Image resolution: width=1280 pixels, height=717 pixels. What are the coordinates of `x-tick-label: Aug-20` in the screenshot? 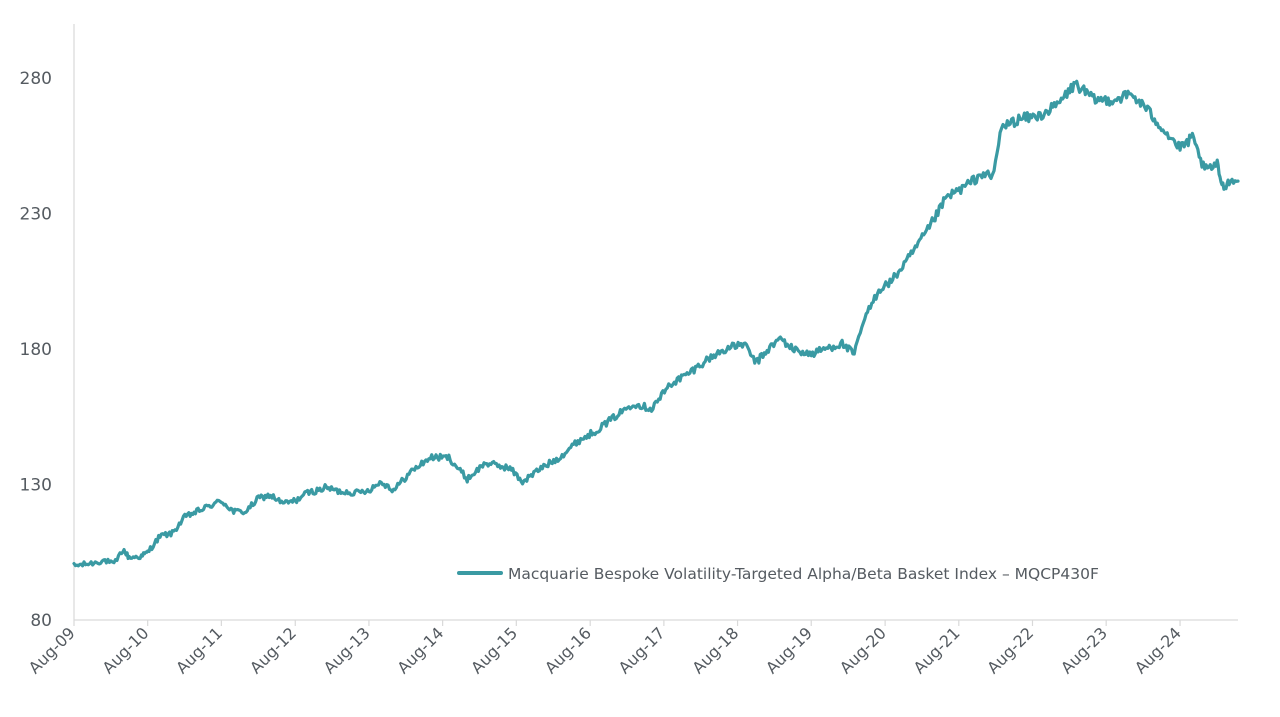 It's located at (863, 650).